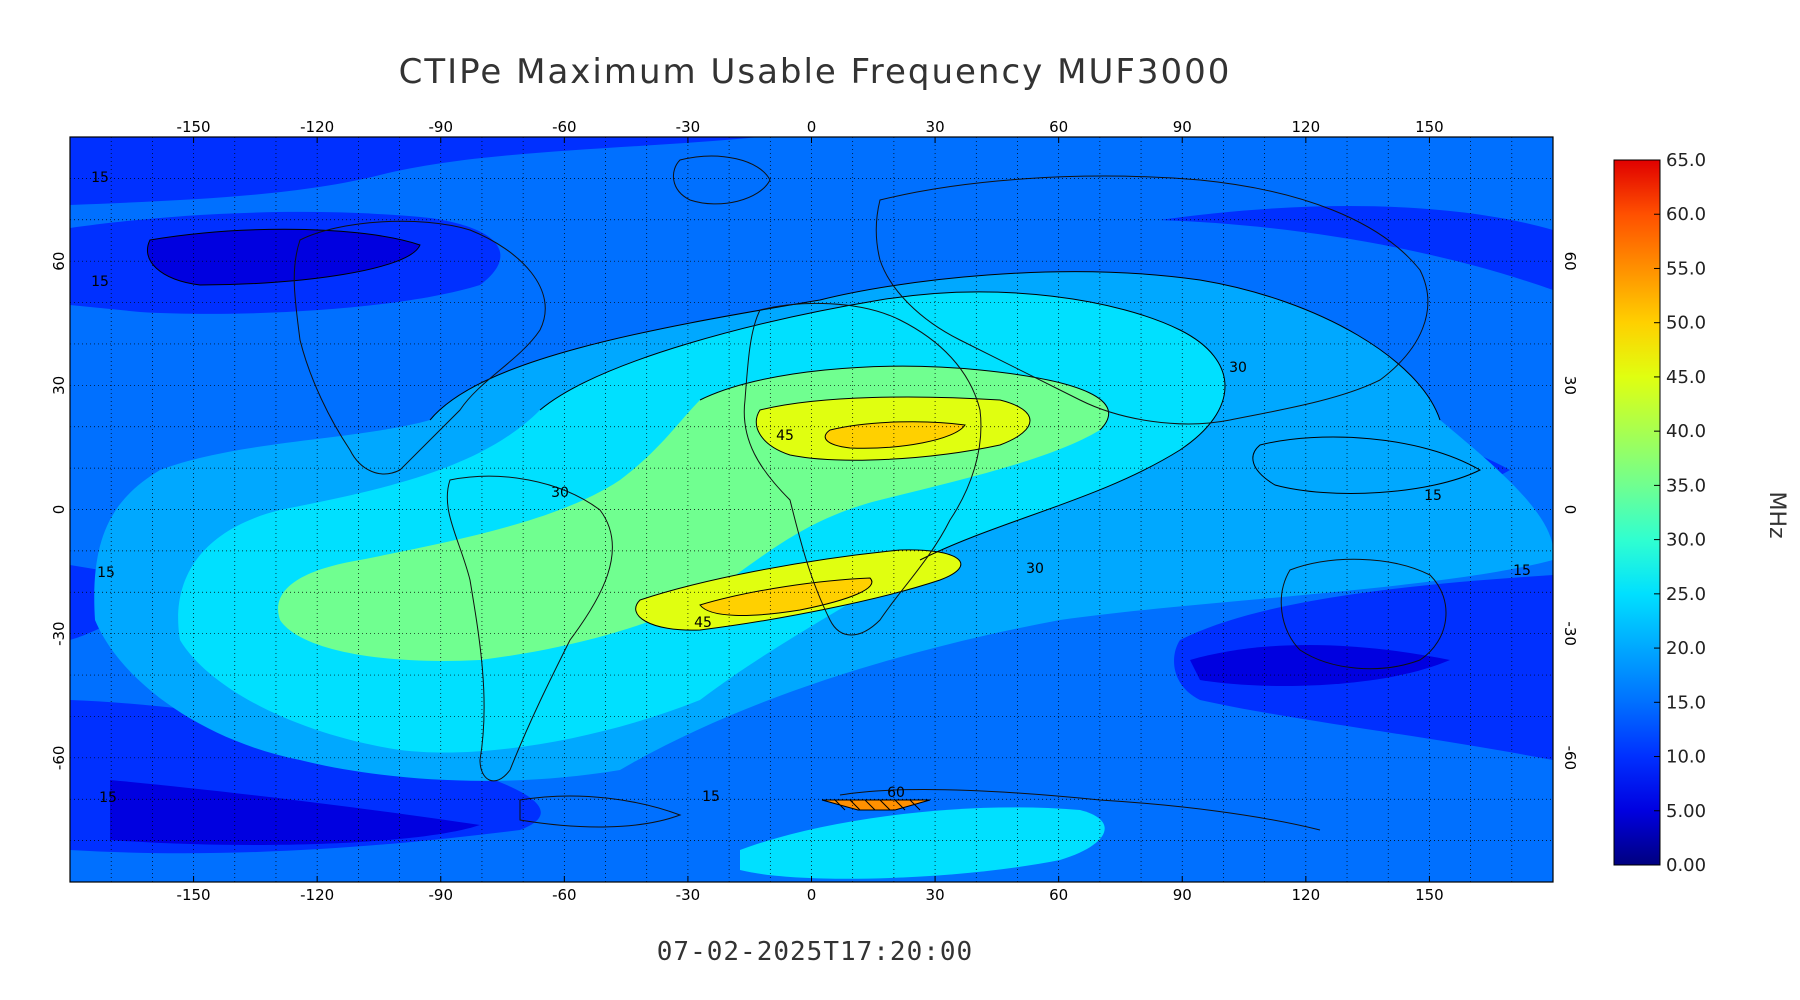  I want to click on muf-band-polar-patch, so click(922, 843).